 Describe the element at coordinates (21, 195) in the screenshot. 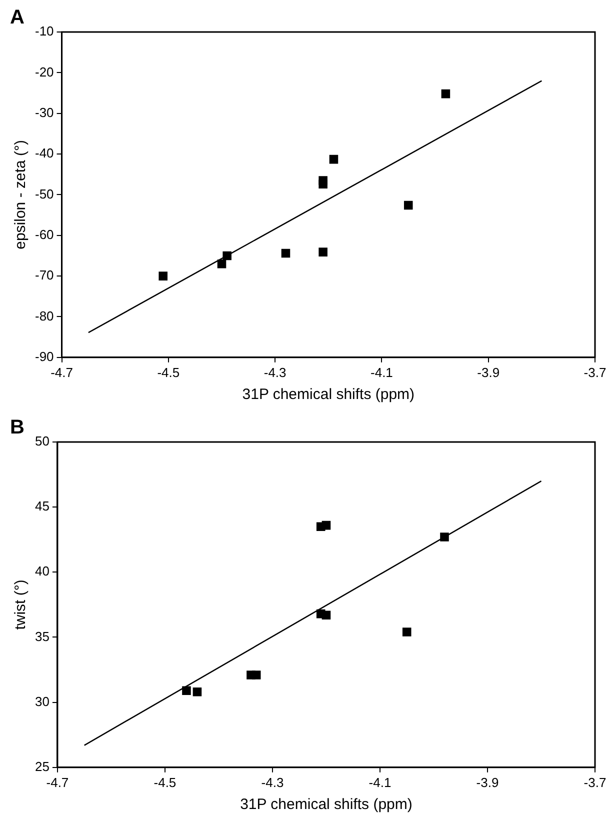

I see `y-axis-title: epsilon - zeta (°)` at that location.